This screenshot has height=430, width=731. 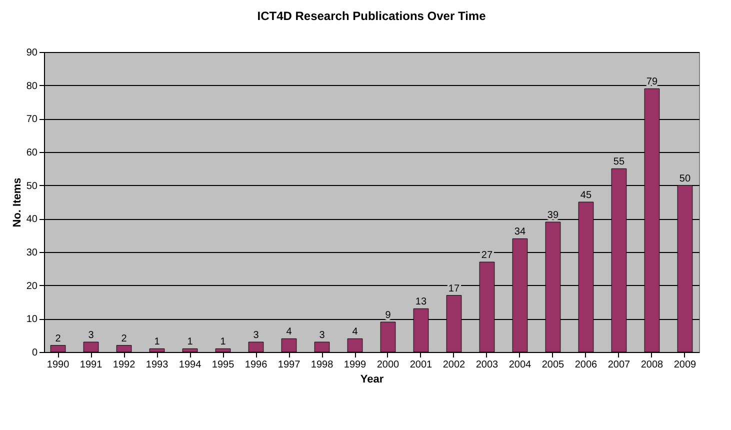 What do you see at coordinates (371, 16) in the screenshot?
I see `chart-title: ICT4D Research Publications Over Time` at bounding box center [371, 16].